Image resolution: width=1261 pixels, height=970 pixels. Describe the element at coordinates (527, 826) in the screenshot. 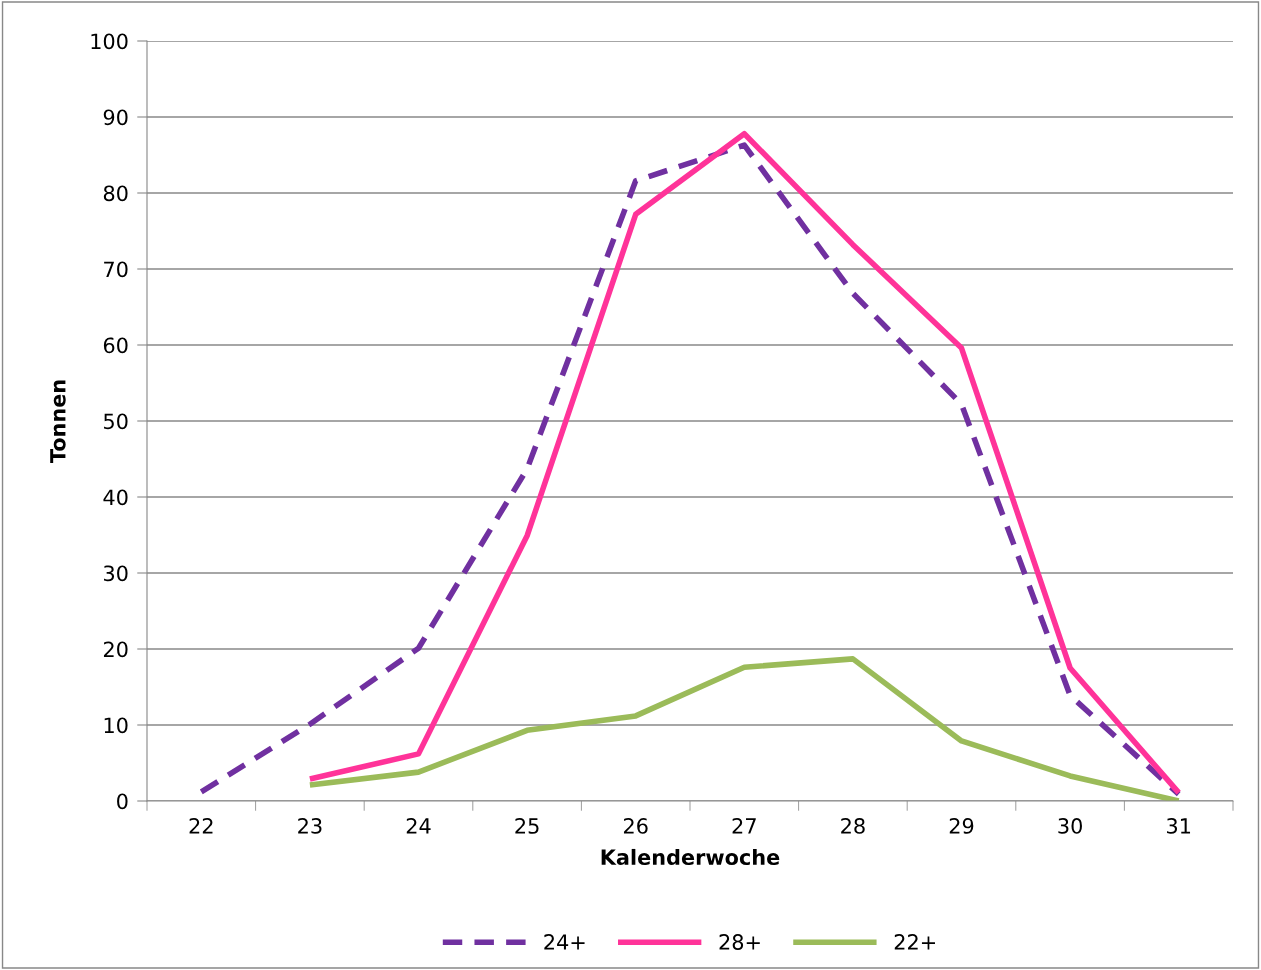

I see `x-tick-label: 25` at that location.